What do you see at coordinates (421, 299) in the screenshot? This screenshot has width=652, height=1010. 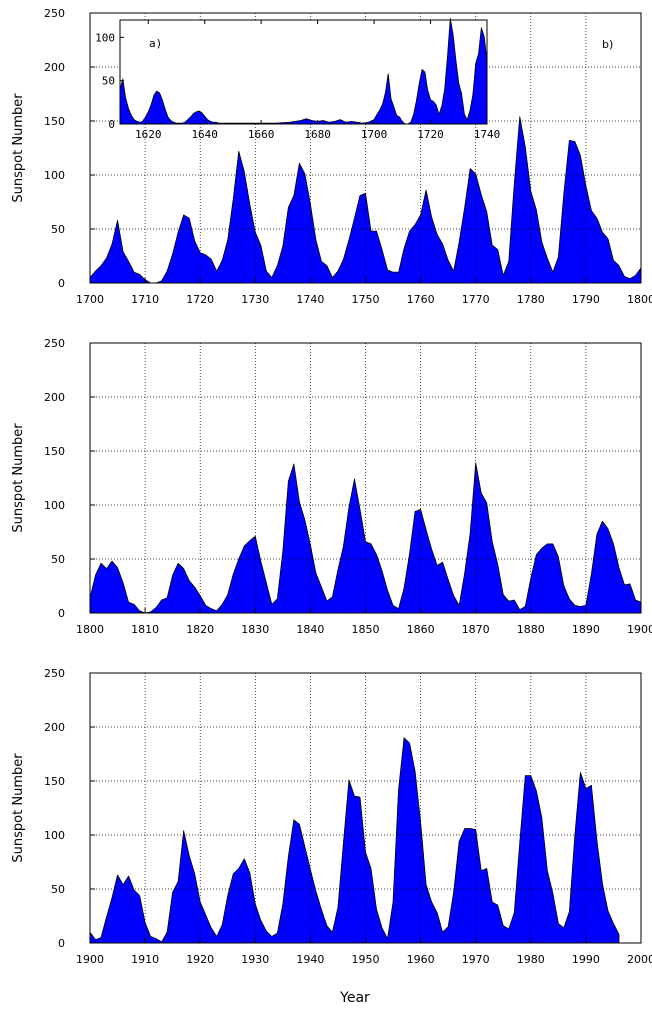 I see `x-tick-label: 1760` at bounding box center [421, 299].